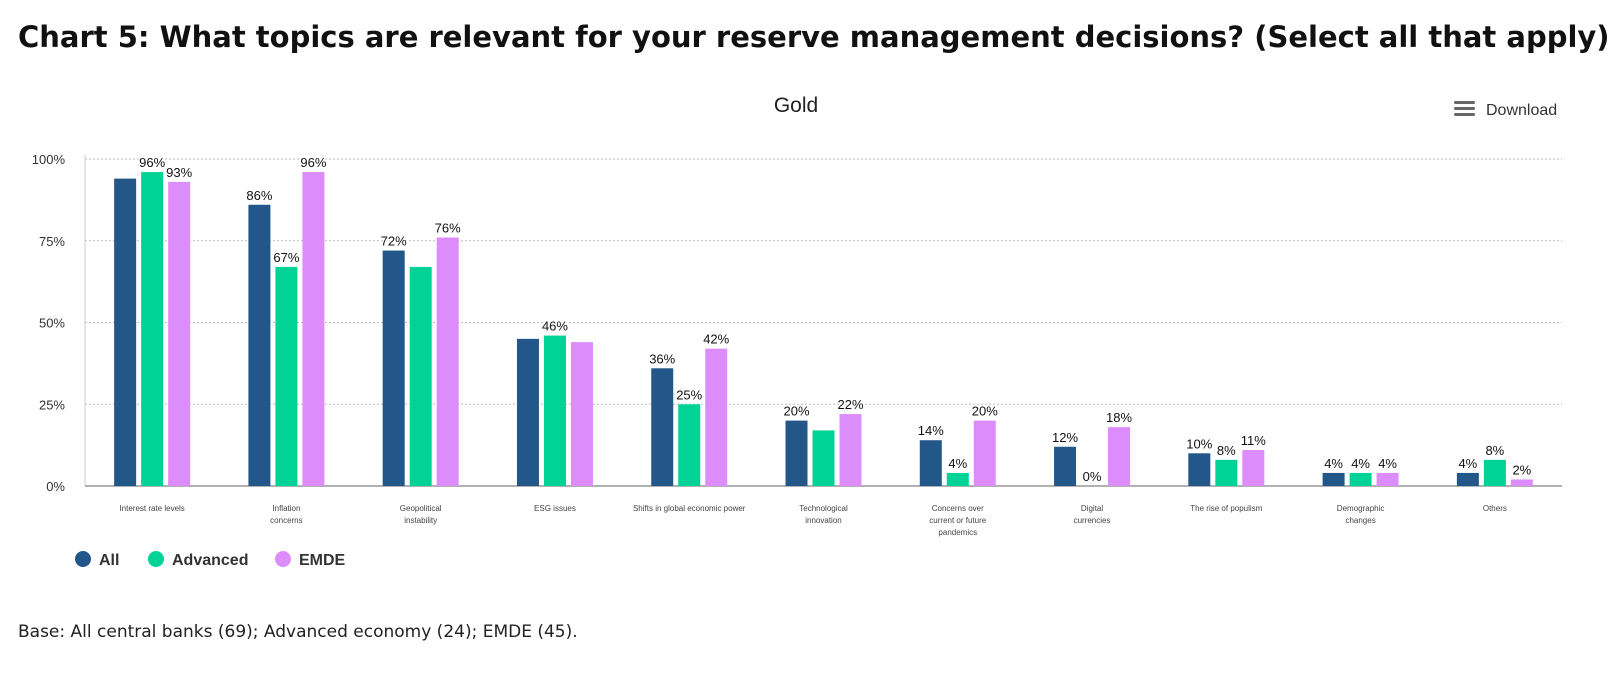 This screenshot has height=678, width=1608. What do you see at coordinates (179, 172) in the screenshot?
I see `data-label: 93%` at bounding box center [179, 172].